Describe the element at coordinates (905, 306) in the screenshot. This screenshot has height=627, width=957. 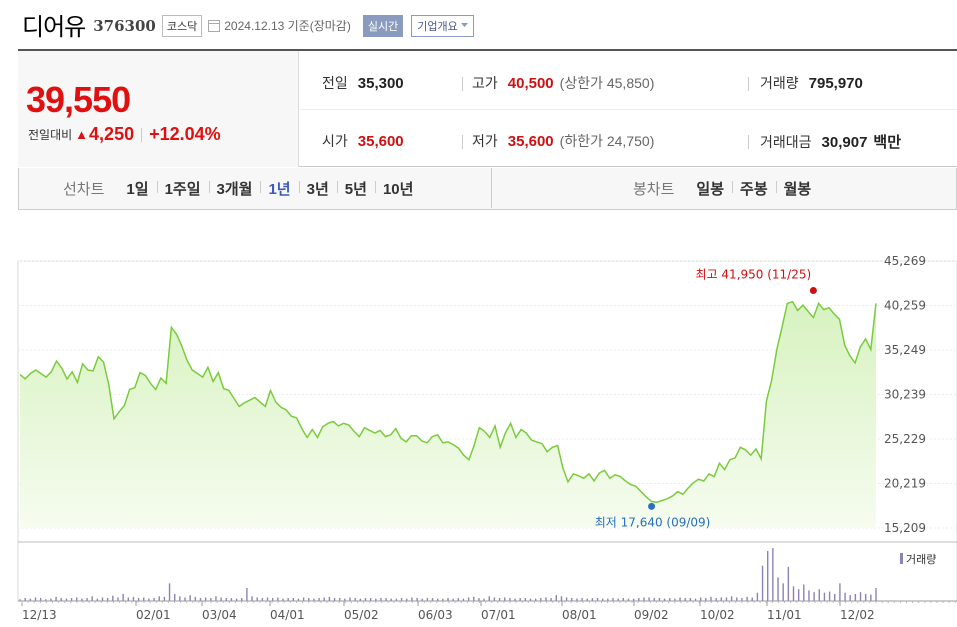
I see `y-tick-label: 40,259` at that location.